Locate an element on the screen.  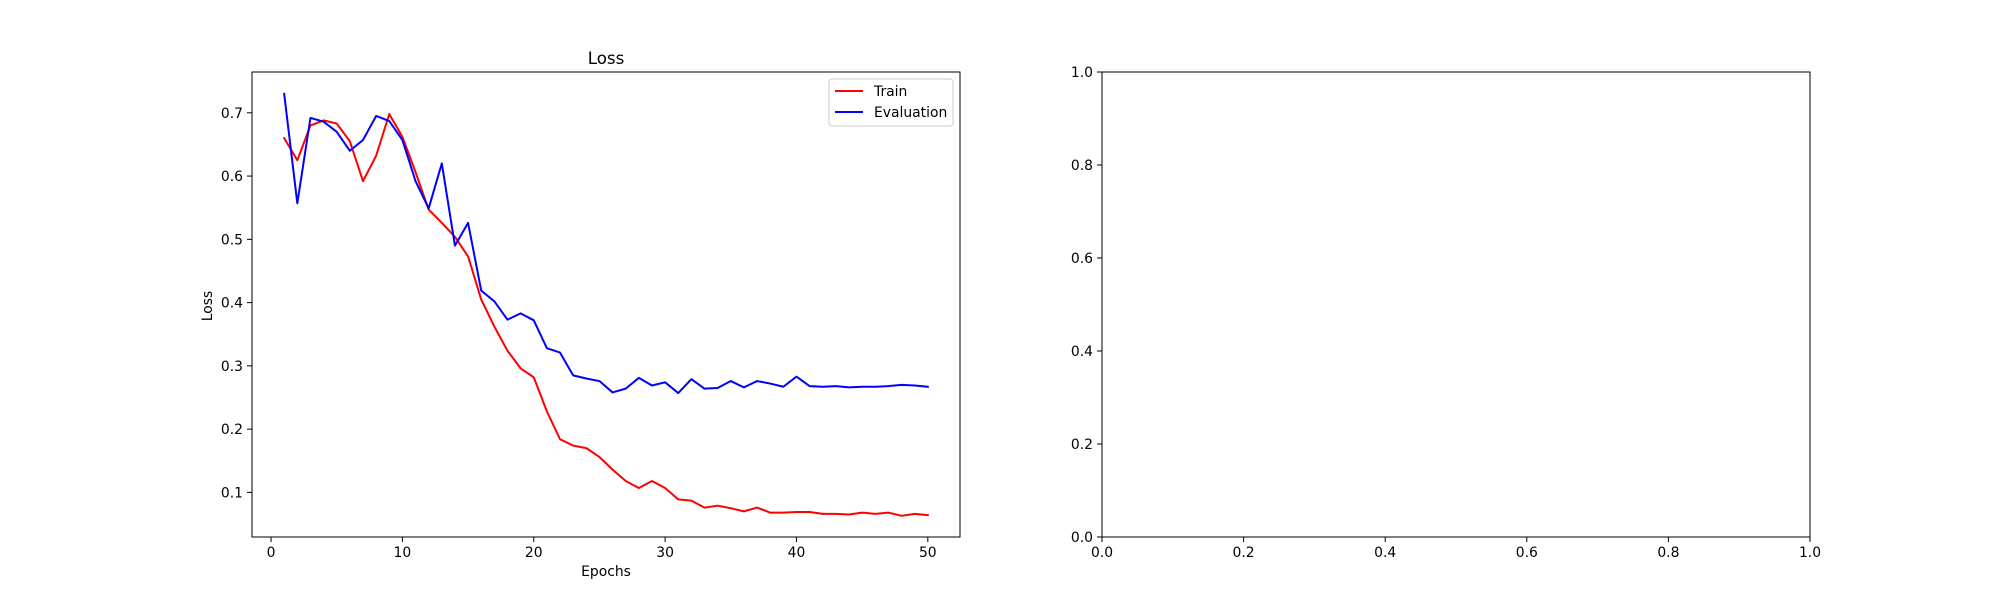
loss-x-tick-label: 0 is located at coordinates (271, 553).